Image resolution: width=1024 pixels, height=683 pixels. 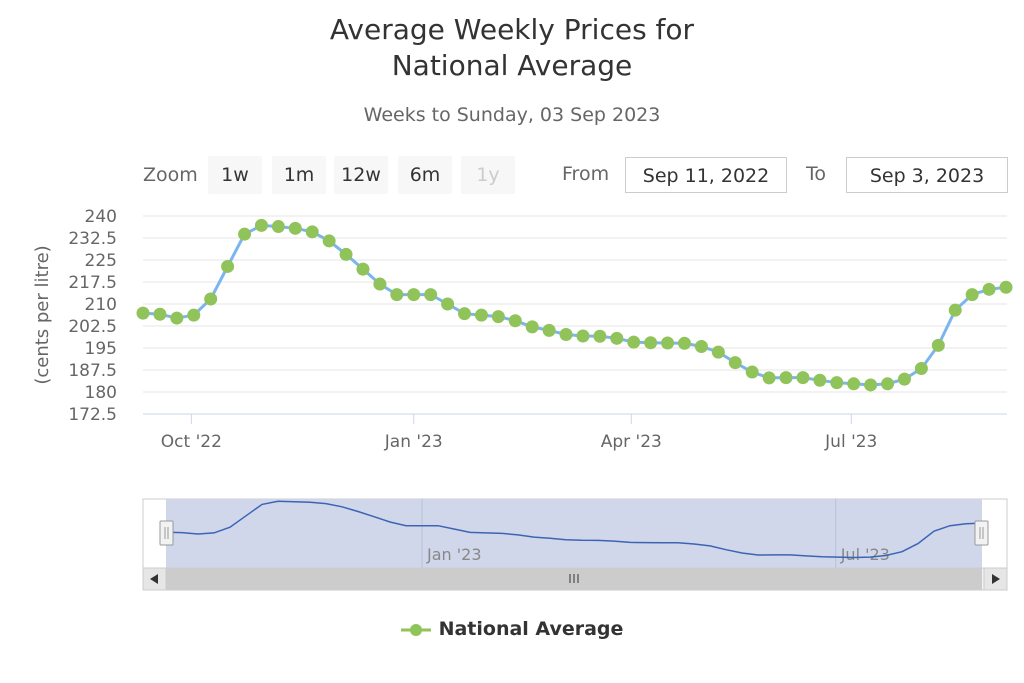 What do you see at coordinates (92, 327) in the screenshot?
I see `y-tick-label: 202.5` at bounding box center [92, 327].